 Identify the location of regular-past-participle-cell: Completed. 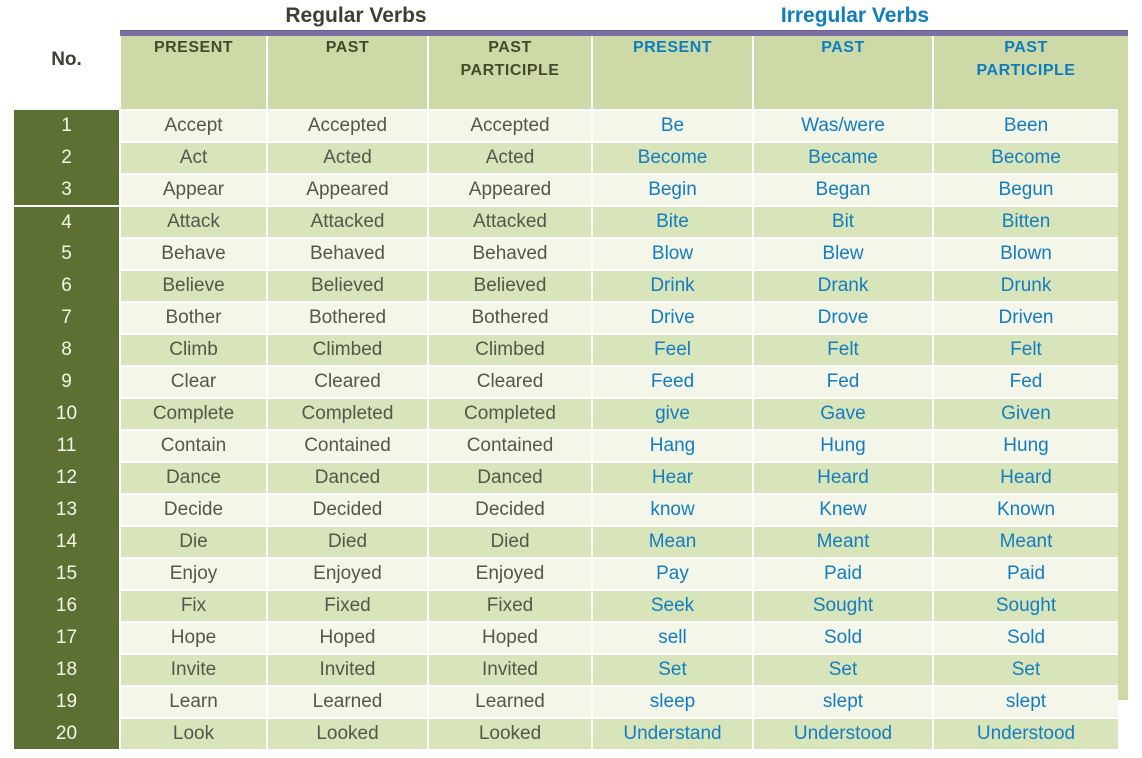
(509, 413).